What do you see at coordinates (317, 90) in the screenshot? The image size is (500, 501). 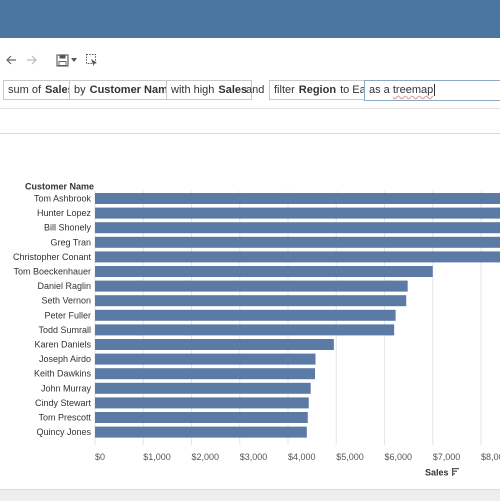 I see `chip-field: Region` at bounding box center [317, 90].